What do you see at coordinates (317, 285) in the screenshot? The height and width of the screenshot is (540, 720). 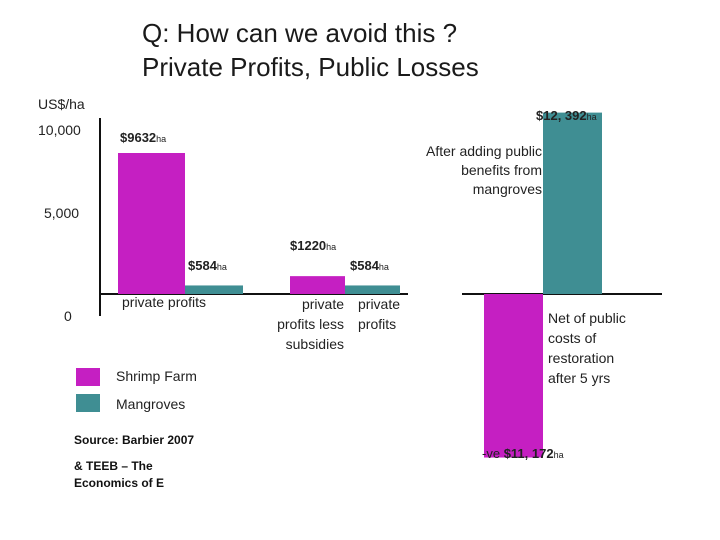 I see `bar-shrimp-profits-less-subsidies` at bounding box center [317, 285].